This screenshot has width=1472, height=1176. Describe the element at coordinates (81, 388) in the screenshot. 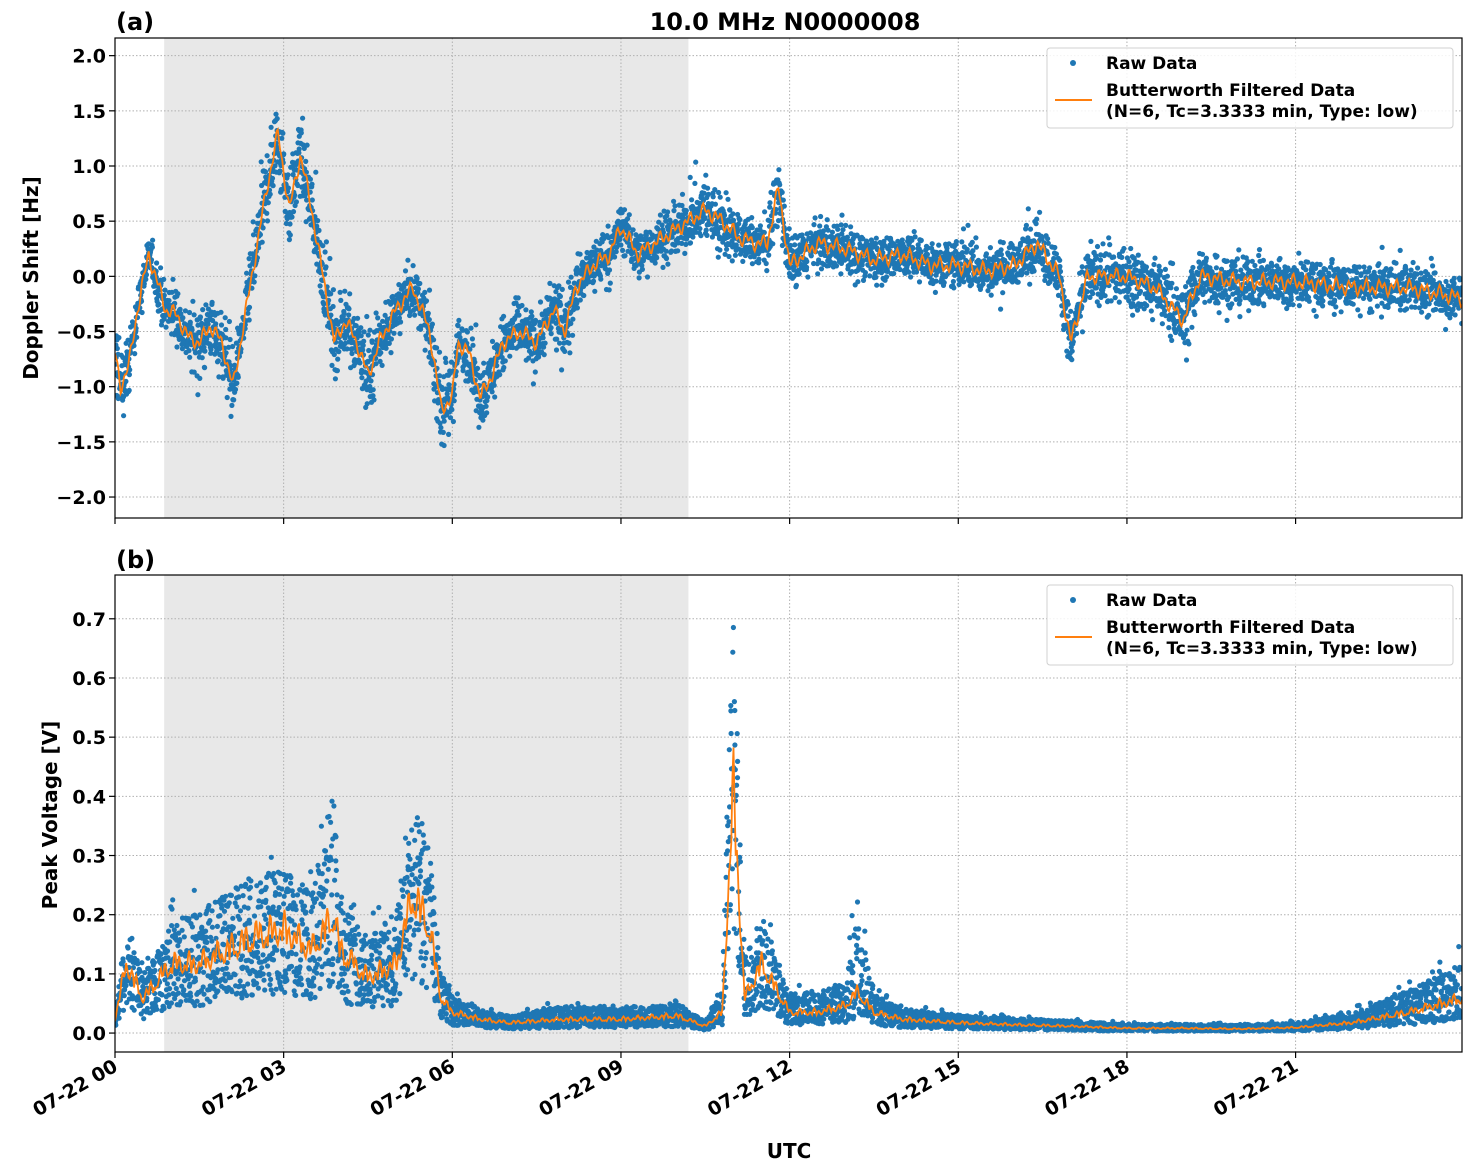

I see `y-tick-label: −1.0` at that location.